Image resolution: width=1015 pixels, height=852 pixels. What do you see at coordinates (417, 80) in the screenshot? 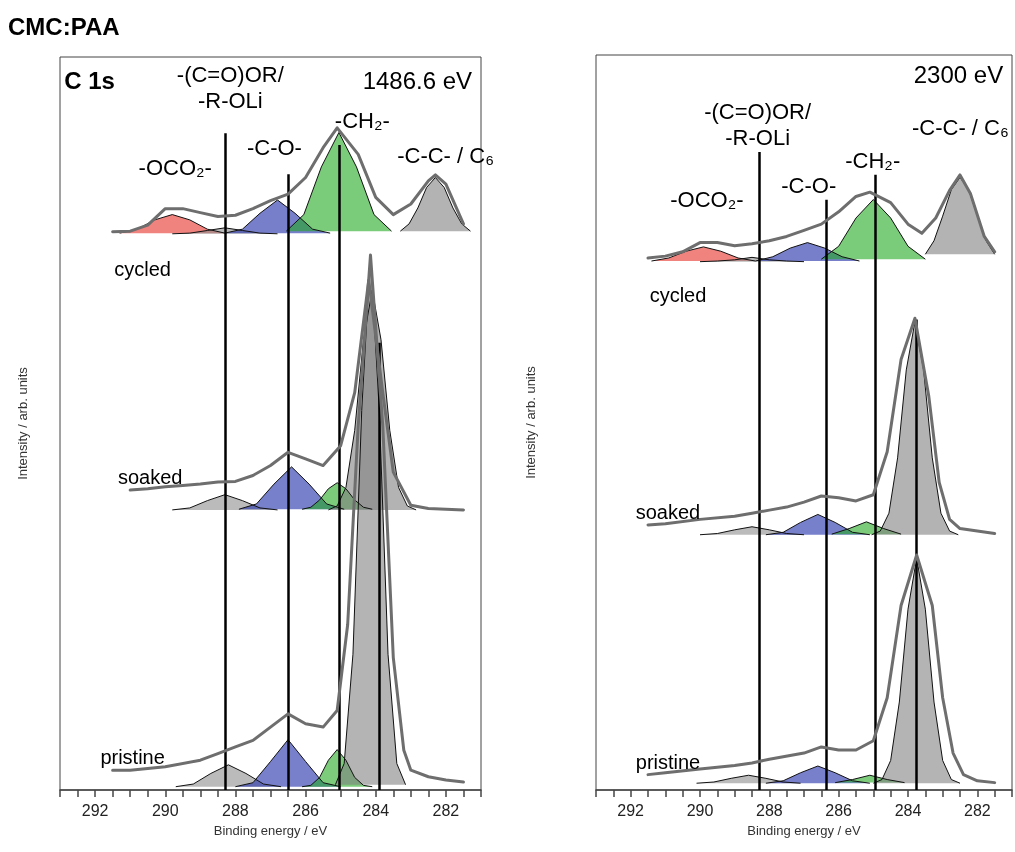
I see `text: 1486.6 eV` at bounding box center [417, 80].